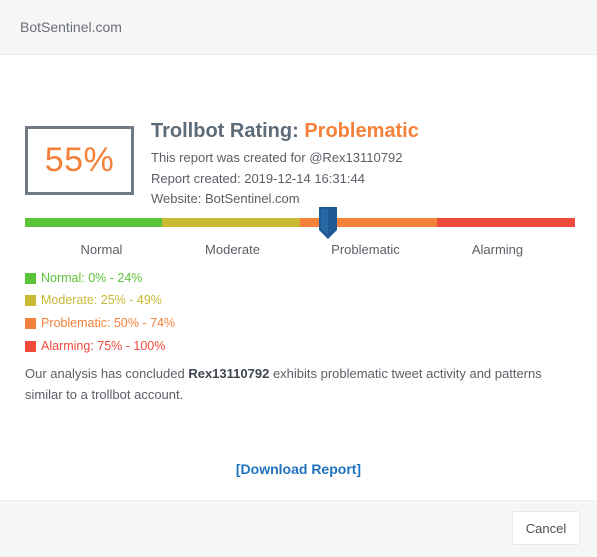  What do you see at coordinates (101, 249) in the screenshot?
I see `scale-label-normal: Normal` at bounding box center [101, 249].